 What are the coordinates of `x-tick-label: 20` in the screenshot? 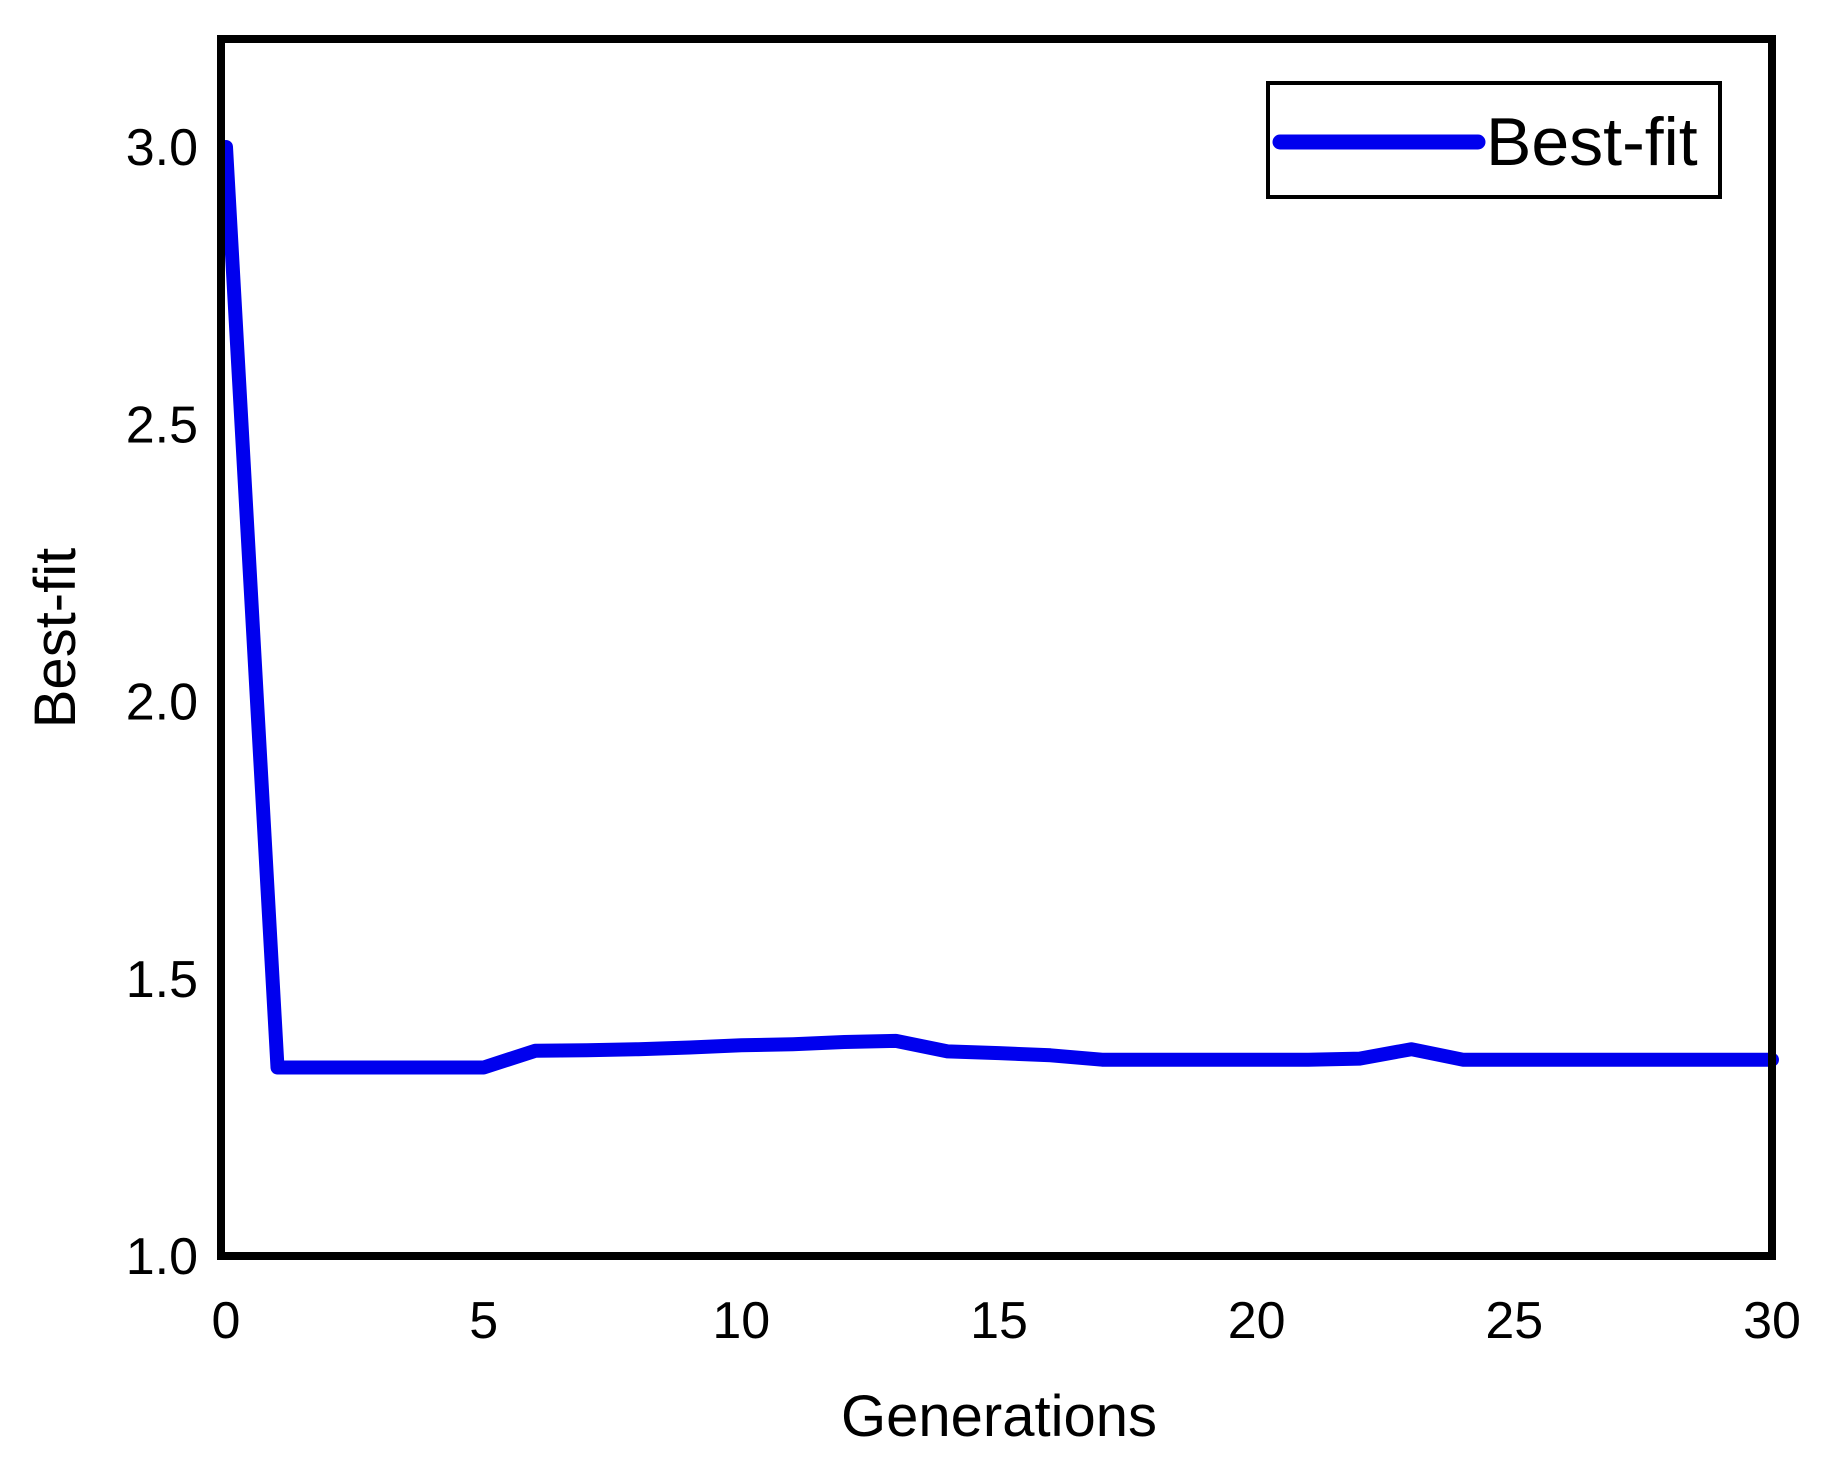 It's located at (1257, 1321).